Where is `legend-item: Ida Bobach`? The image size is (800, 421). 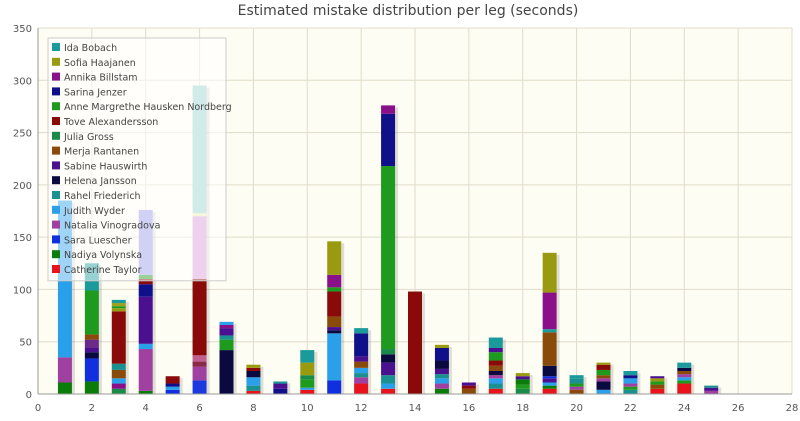
legend-item: Ida Bobach is located at coordinates (84, 48).